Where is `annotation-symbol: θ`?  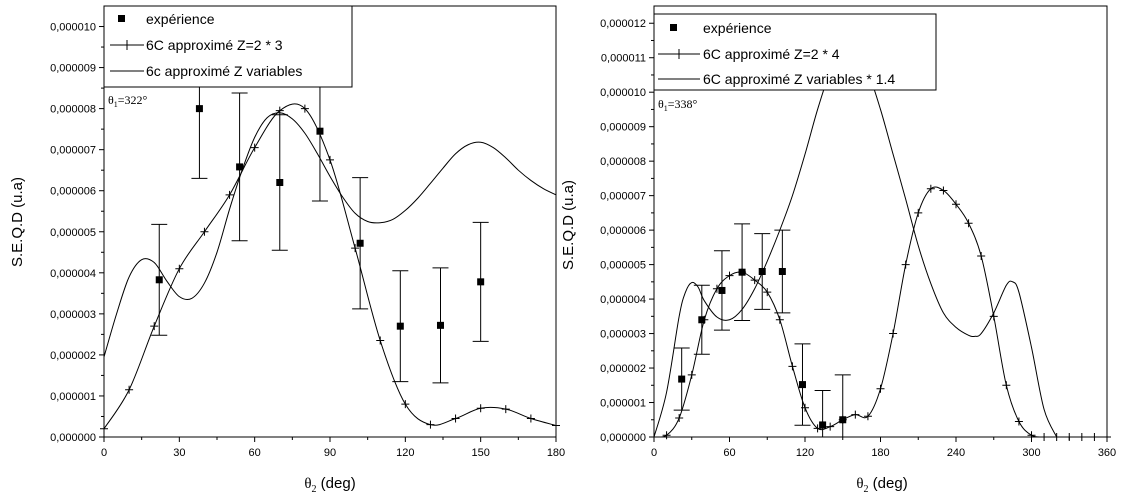
annotation-symbol: θ is located at coordinates (661, 104).